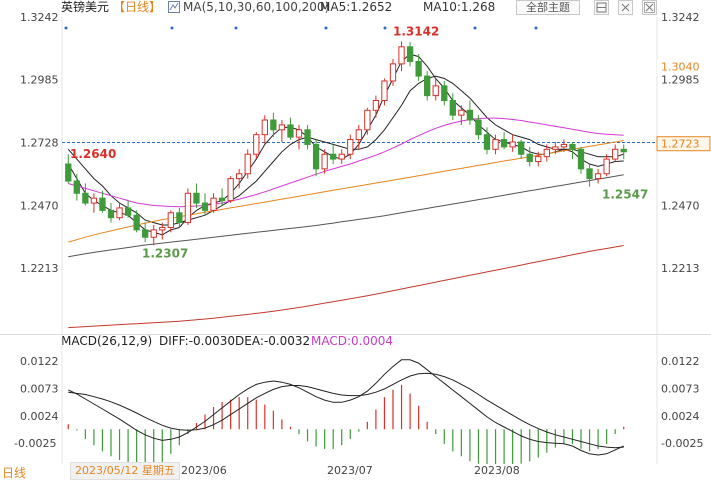 The image size is (711, 481). Describe the element at coordinates (39, 388) in the screenshot. I see `macd-tick-left: 0.0073` at that location.